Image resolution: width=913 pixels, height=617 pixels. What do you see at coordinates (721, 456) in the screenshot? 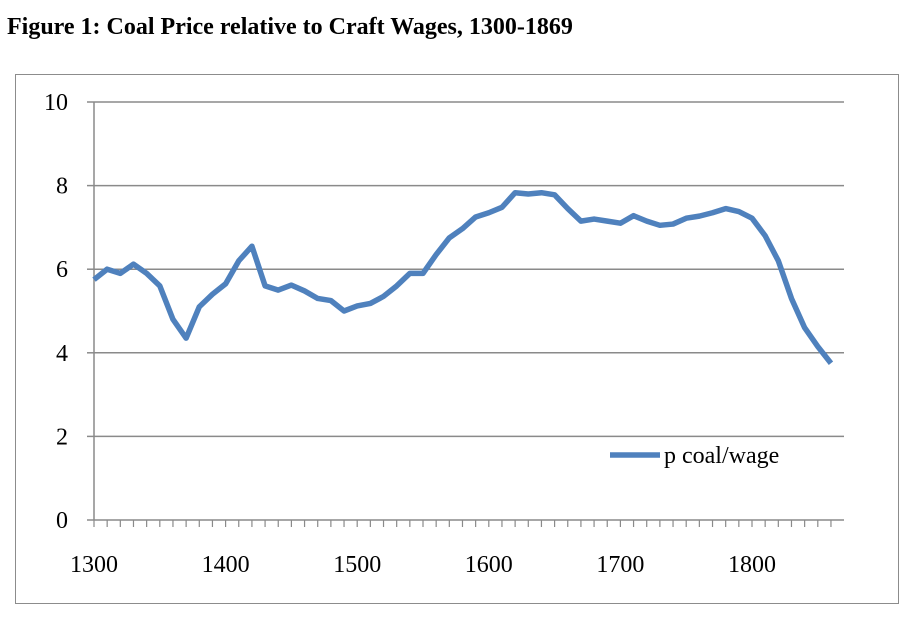
I see `legend-label: p coal/wage` at bounding box center [721, 456].